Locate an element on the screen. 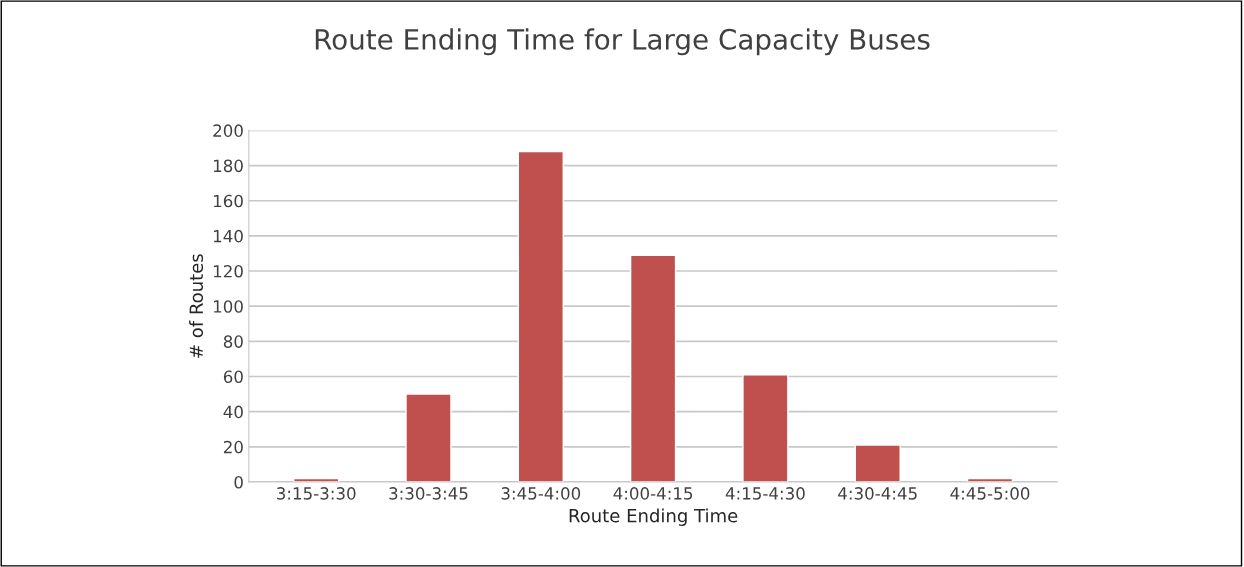 This screenshot has height=567, width=1244. x-tick-label: 4:45-5:00 is located at coordinates (990, 493).